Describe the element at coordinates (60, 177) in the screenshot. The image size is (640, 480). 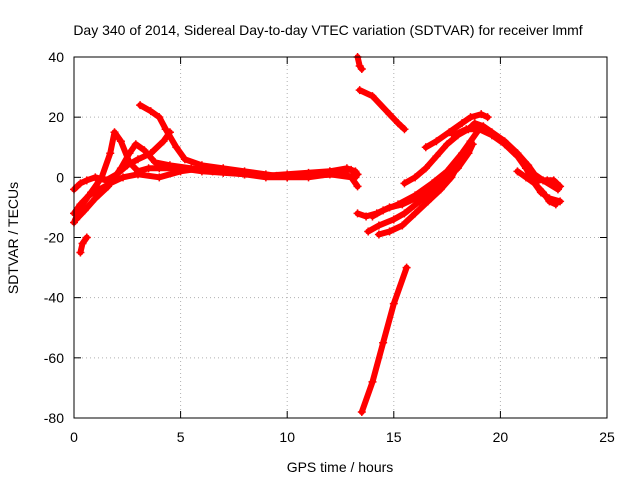
I see `y-tick-label: 0` at that location.